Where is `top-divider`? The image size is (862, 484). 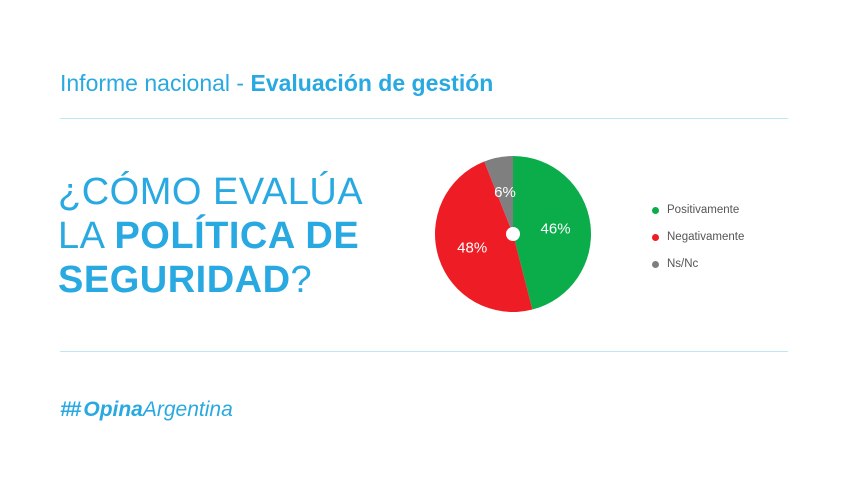 top-divider is located at coordinates (424, 118).